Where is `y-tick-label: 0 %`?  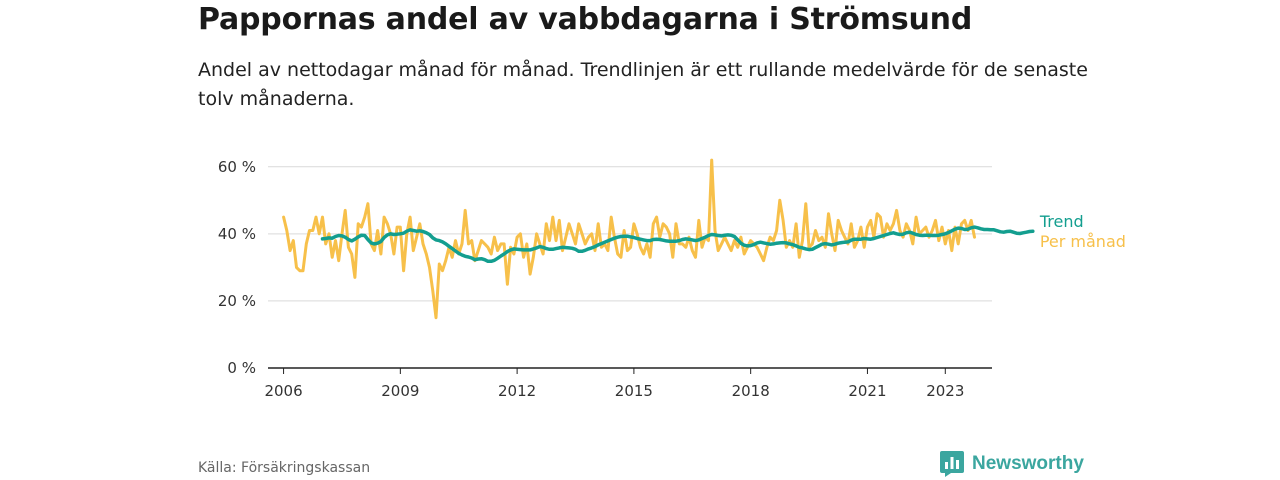 y-tick-label: 0 % is located at coordinates (241, 368).